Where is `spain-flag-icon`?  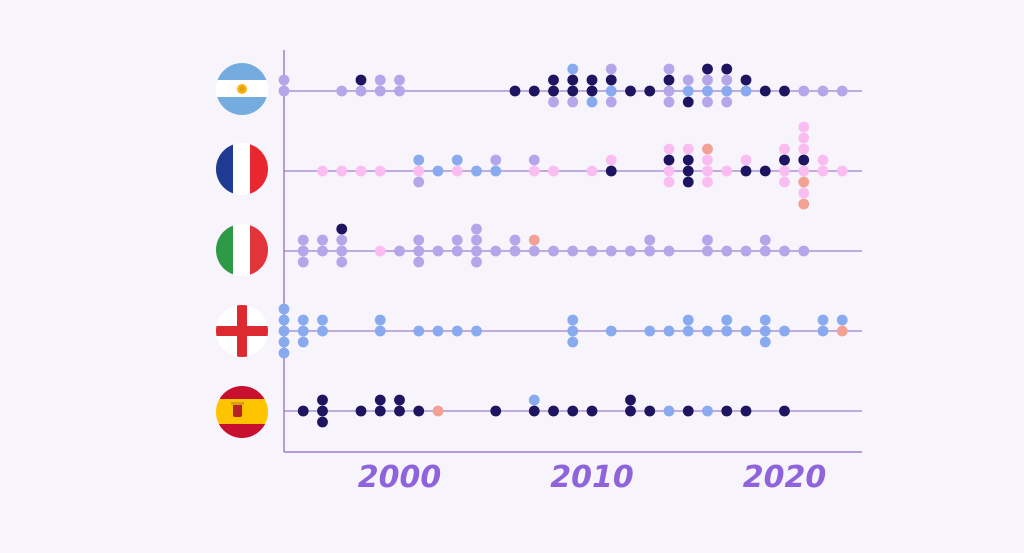 spain-flag-icon is located at coordinates (242, 412).